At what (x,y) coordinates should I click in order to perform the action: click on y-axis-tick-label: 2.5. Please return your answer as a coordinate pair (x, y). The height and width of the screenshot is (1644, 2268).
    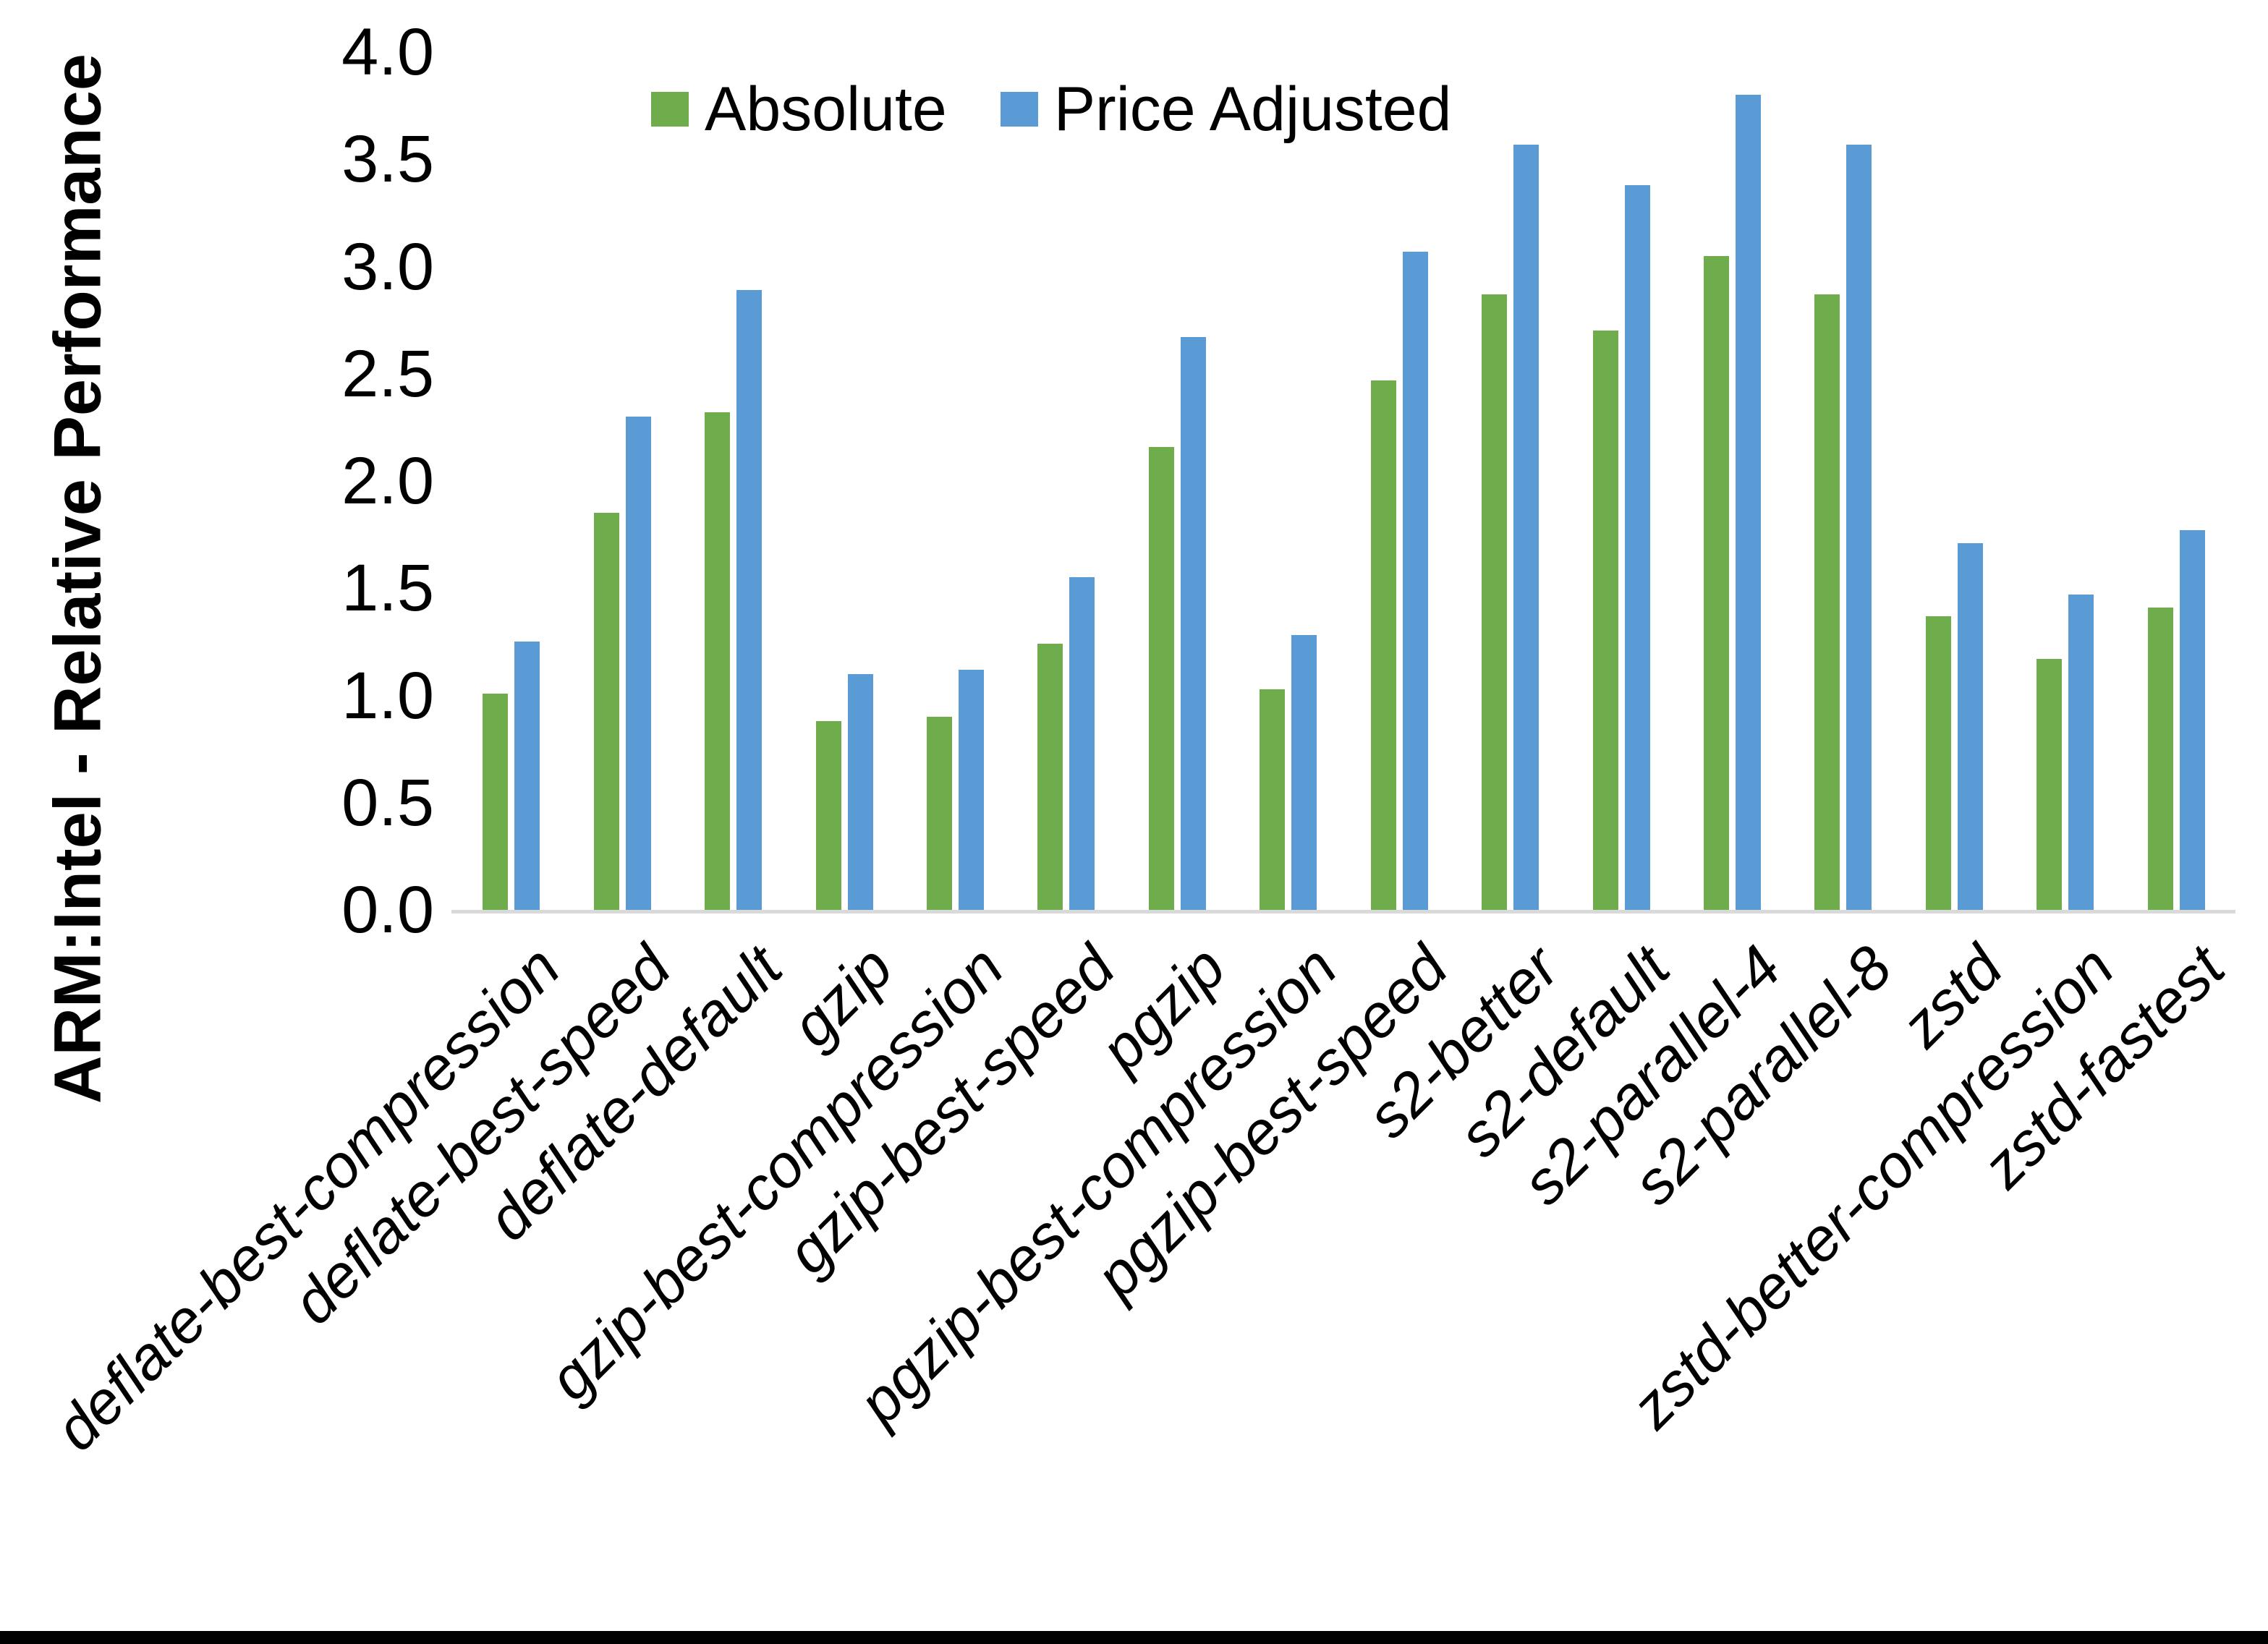
    Looking at the image, I should click on (387, 373).